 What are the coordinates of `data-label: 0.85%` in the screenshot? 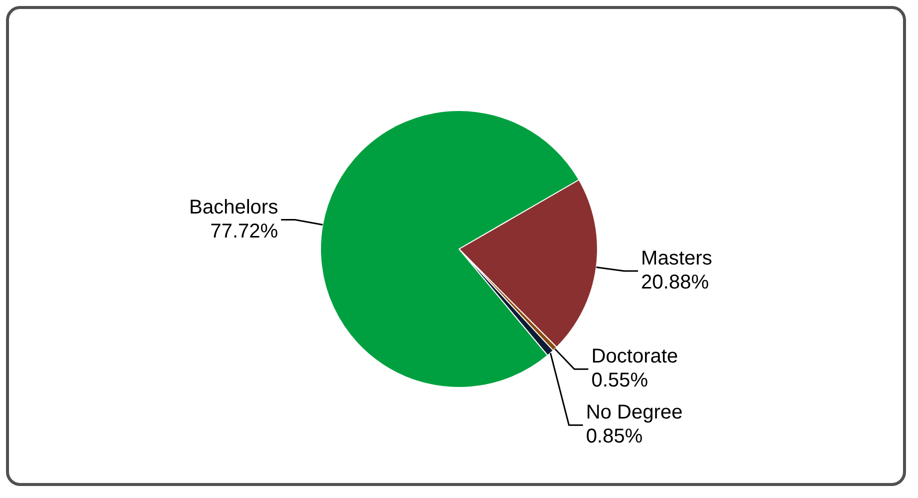 It's located at (614, 437).